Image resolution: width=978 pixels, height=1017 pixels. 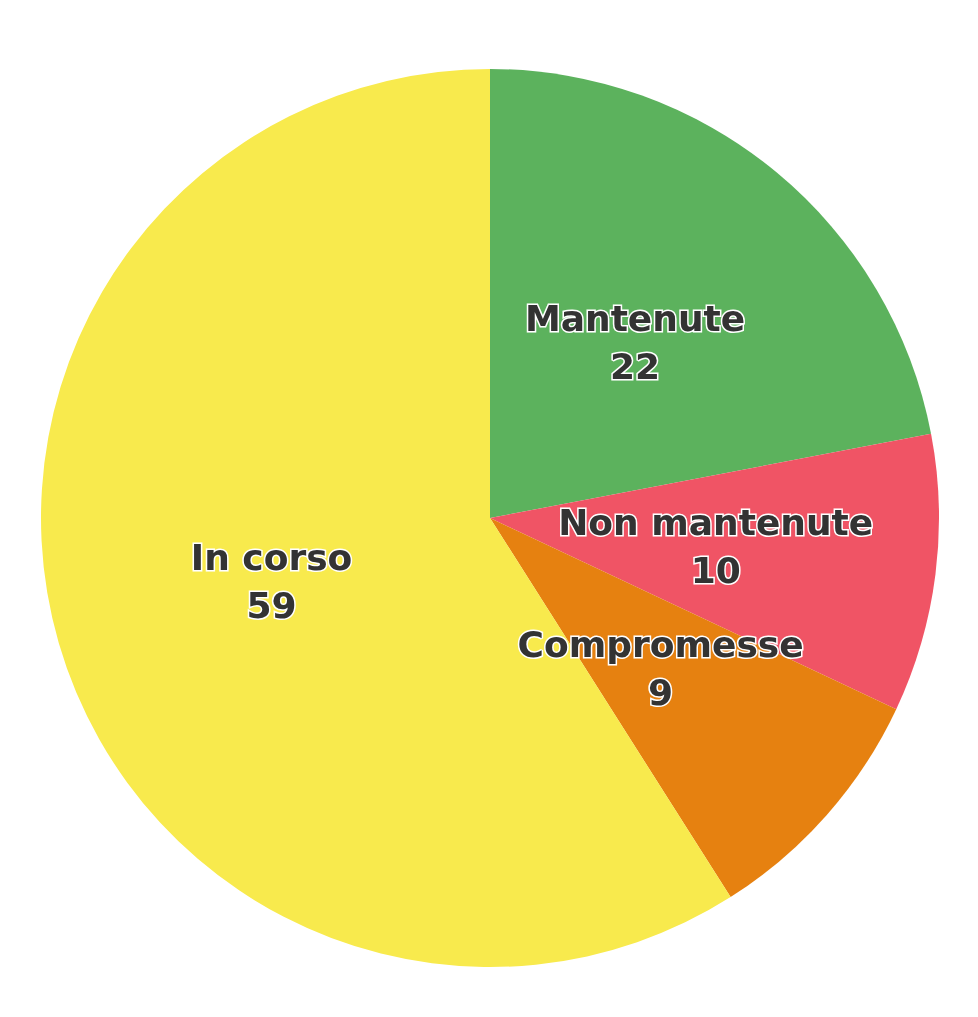 What do you see at coordinates (635, 319) in the screenshot?
I see `slice-label: Mantenute` at bounding box center [635, 319].